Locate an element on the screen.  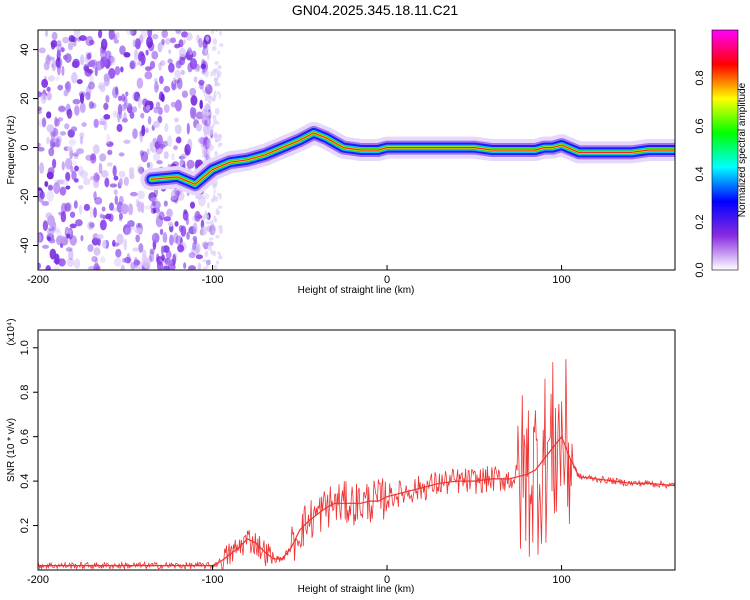
colorbar-tick-label: 0.8 is located at coordinates (700, 77).